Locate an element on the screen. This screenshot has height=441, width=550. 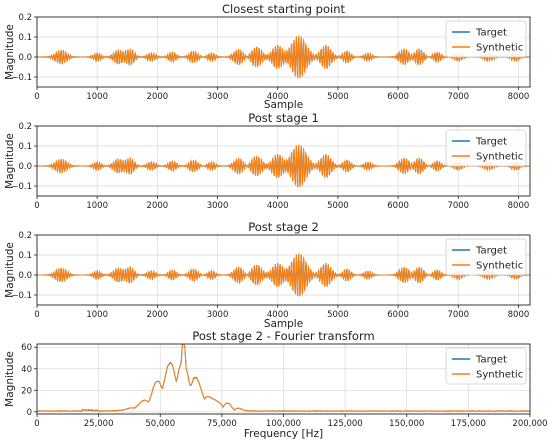
y-tick-label: 40 is located at coordinates (26, 370).